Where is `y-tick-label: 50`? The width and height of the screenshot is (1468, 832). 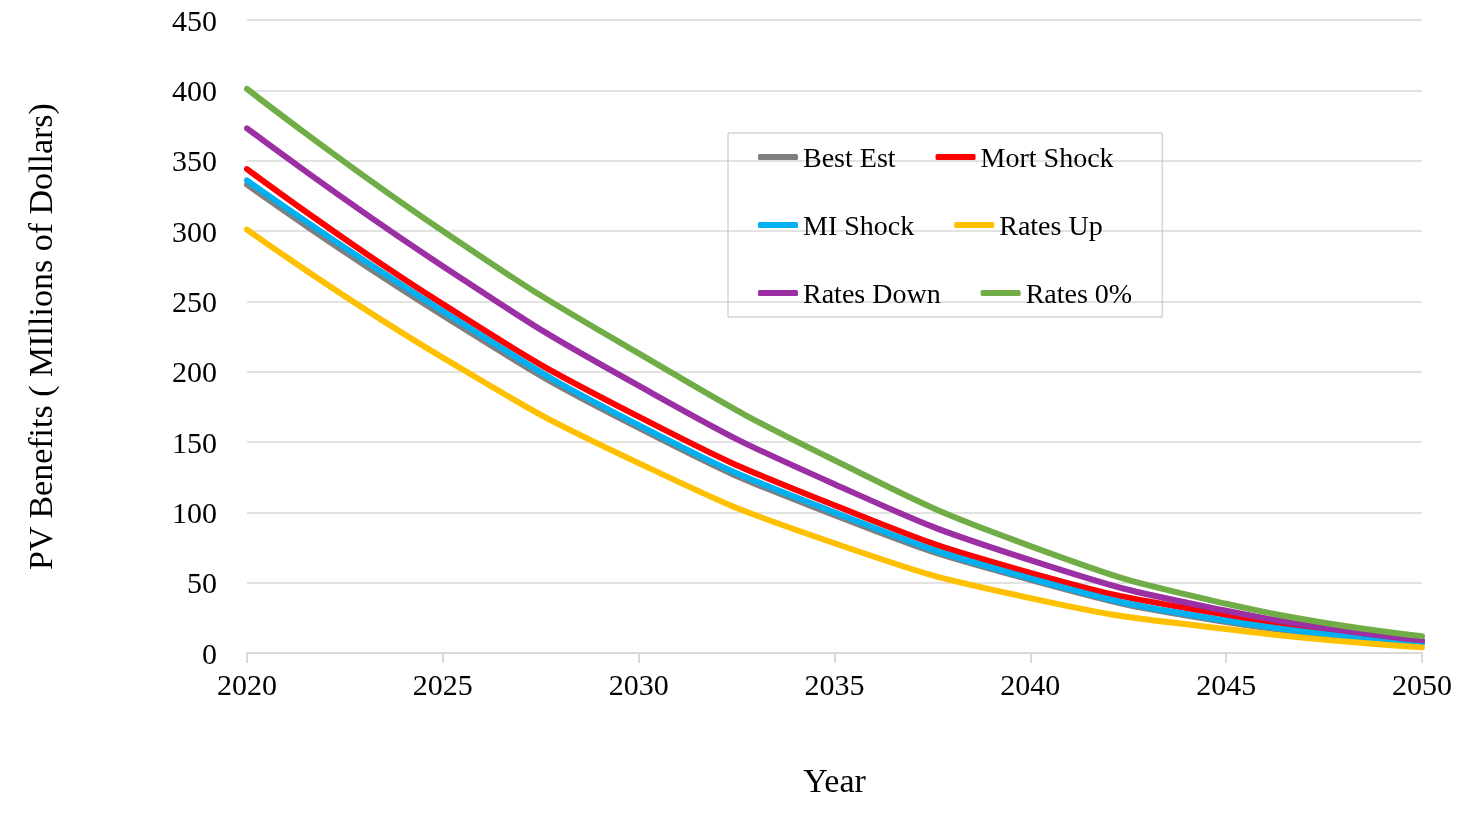
y-tick-label: 50 is located at coordinates (202, 583).